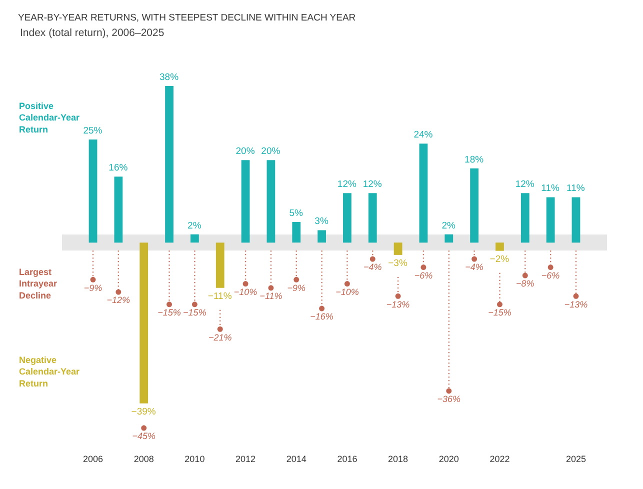  Describe the element at coordinates (194, 459) in the screenshot. I see `x-tick-label: 2010` at that location.